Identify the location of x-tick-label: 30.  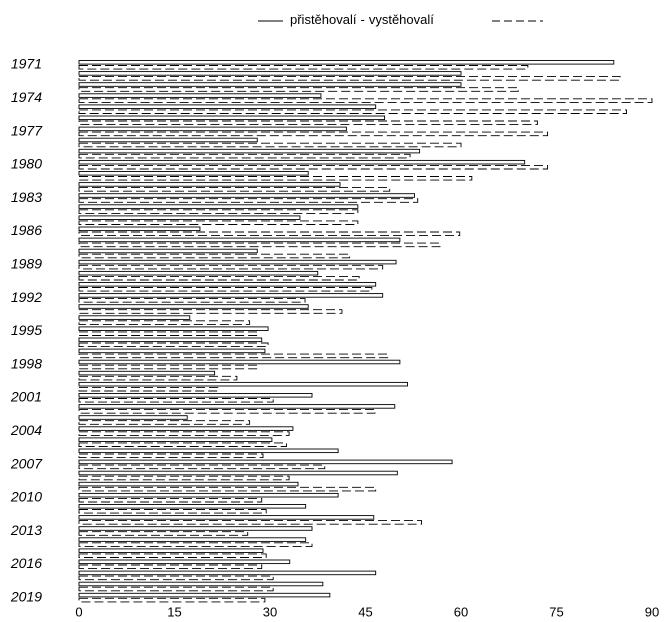
(270, 611).